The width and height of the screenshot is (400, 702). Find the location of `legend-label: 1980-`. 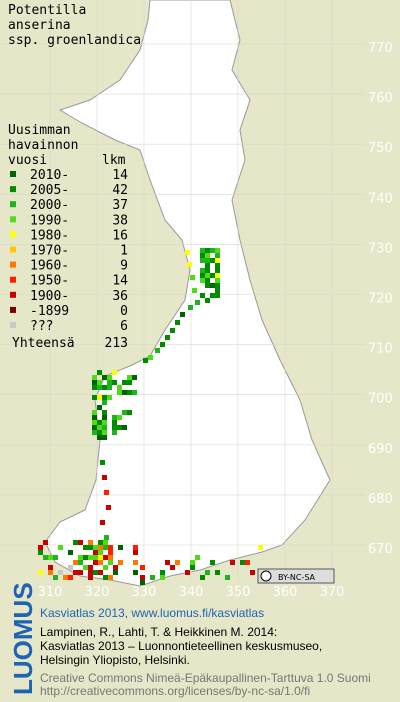

legend-label: 1980- is located at coordinates (49, 235).